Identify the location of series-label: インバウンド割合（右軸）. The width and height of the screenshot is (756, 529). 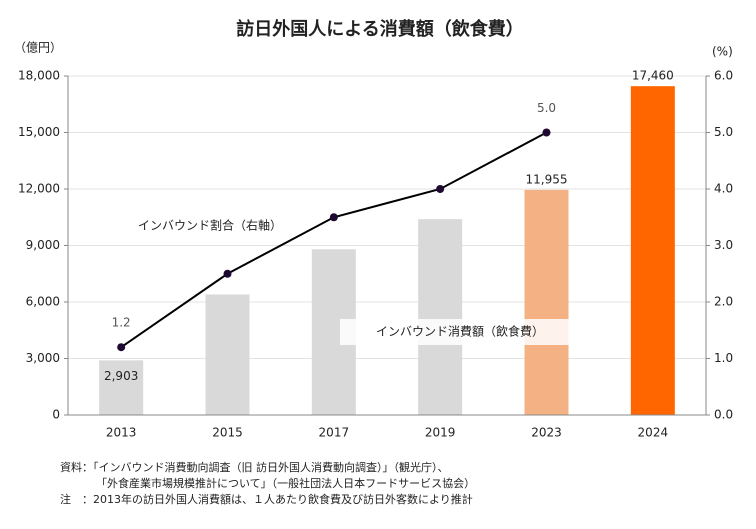
(210, 225).